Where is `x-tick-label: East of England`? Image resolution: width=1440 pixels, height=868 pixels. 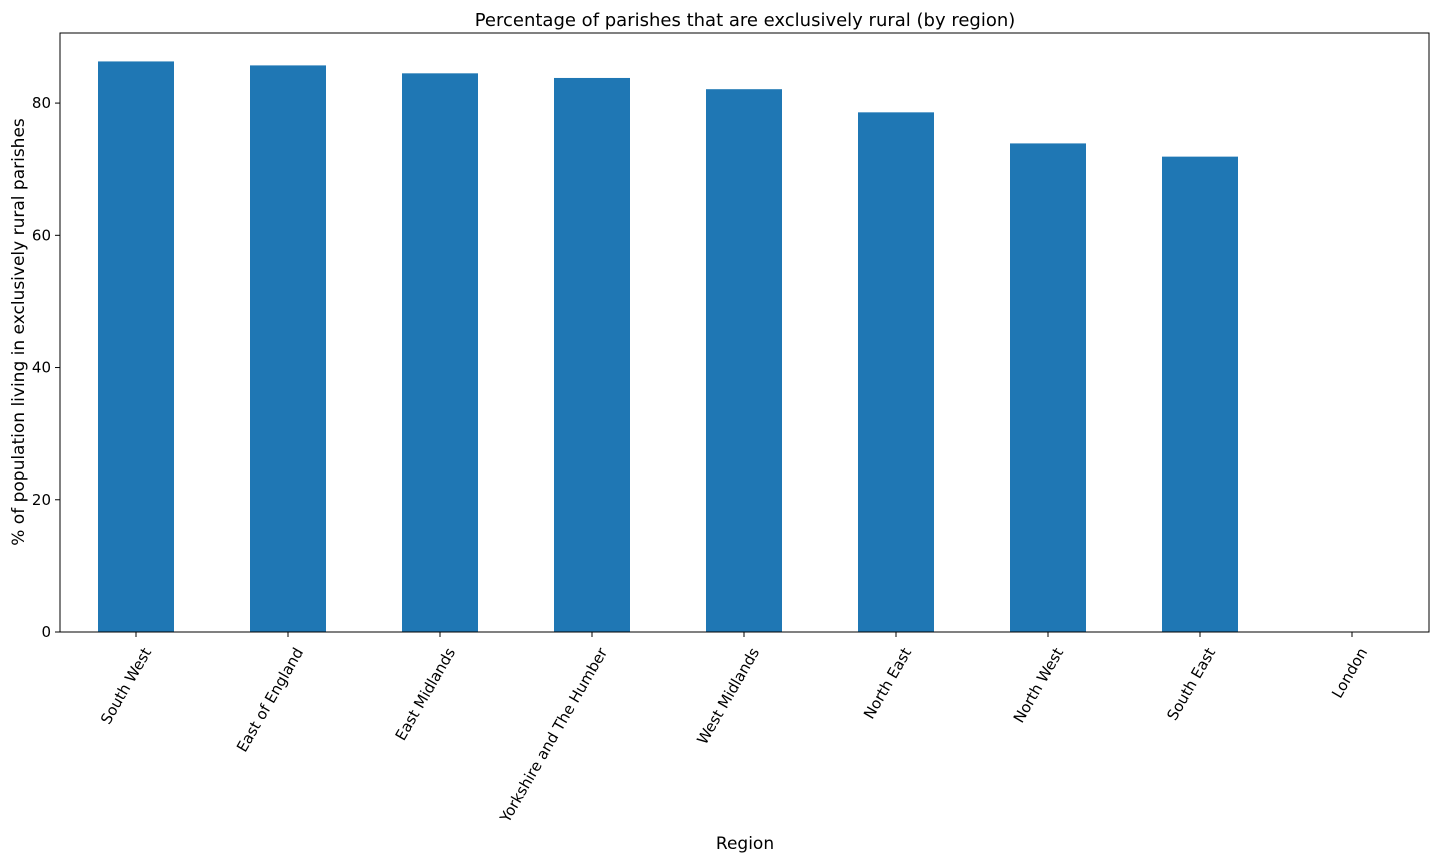
x-tick-label: East of England is located at coordinates (270, 700).